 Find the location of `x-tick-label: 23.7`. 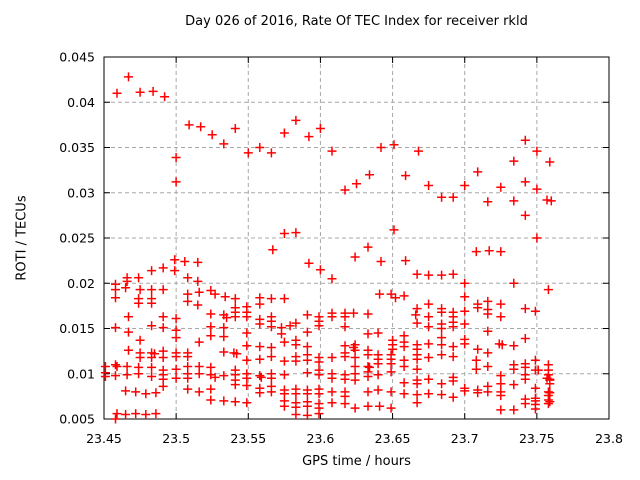

x-tick-label: 23.7 is located at coordinates (465, 438).